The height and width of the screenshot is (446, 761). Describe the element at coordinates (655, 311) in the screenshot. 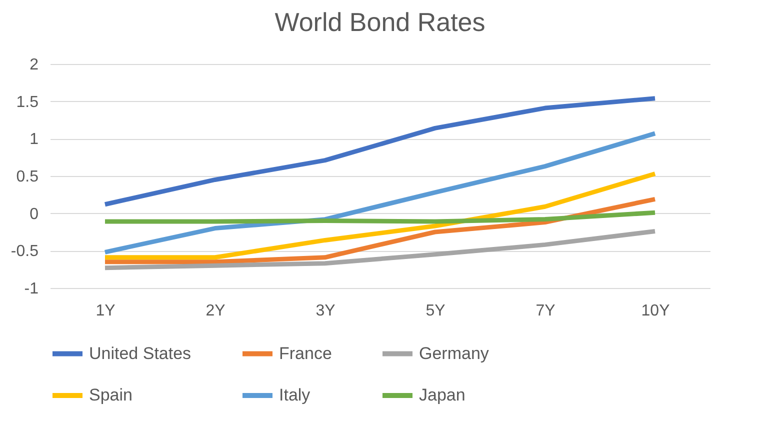

I see `x-tick-label: 10Y` at that location.